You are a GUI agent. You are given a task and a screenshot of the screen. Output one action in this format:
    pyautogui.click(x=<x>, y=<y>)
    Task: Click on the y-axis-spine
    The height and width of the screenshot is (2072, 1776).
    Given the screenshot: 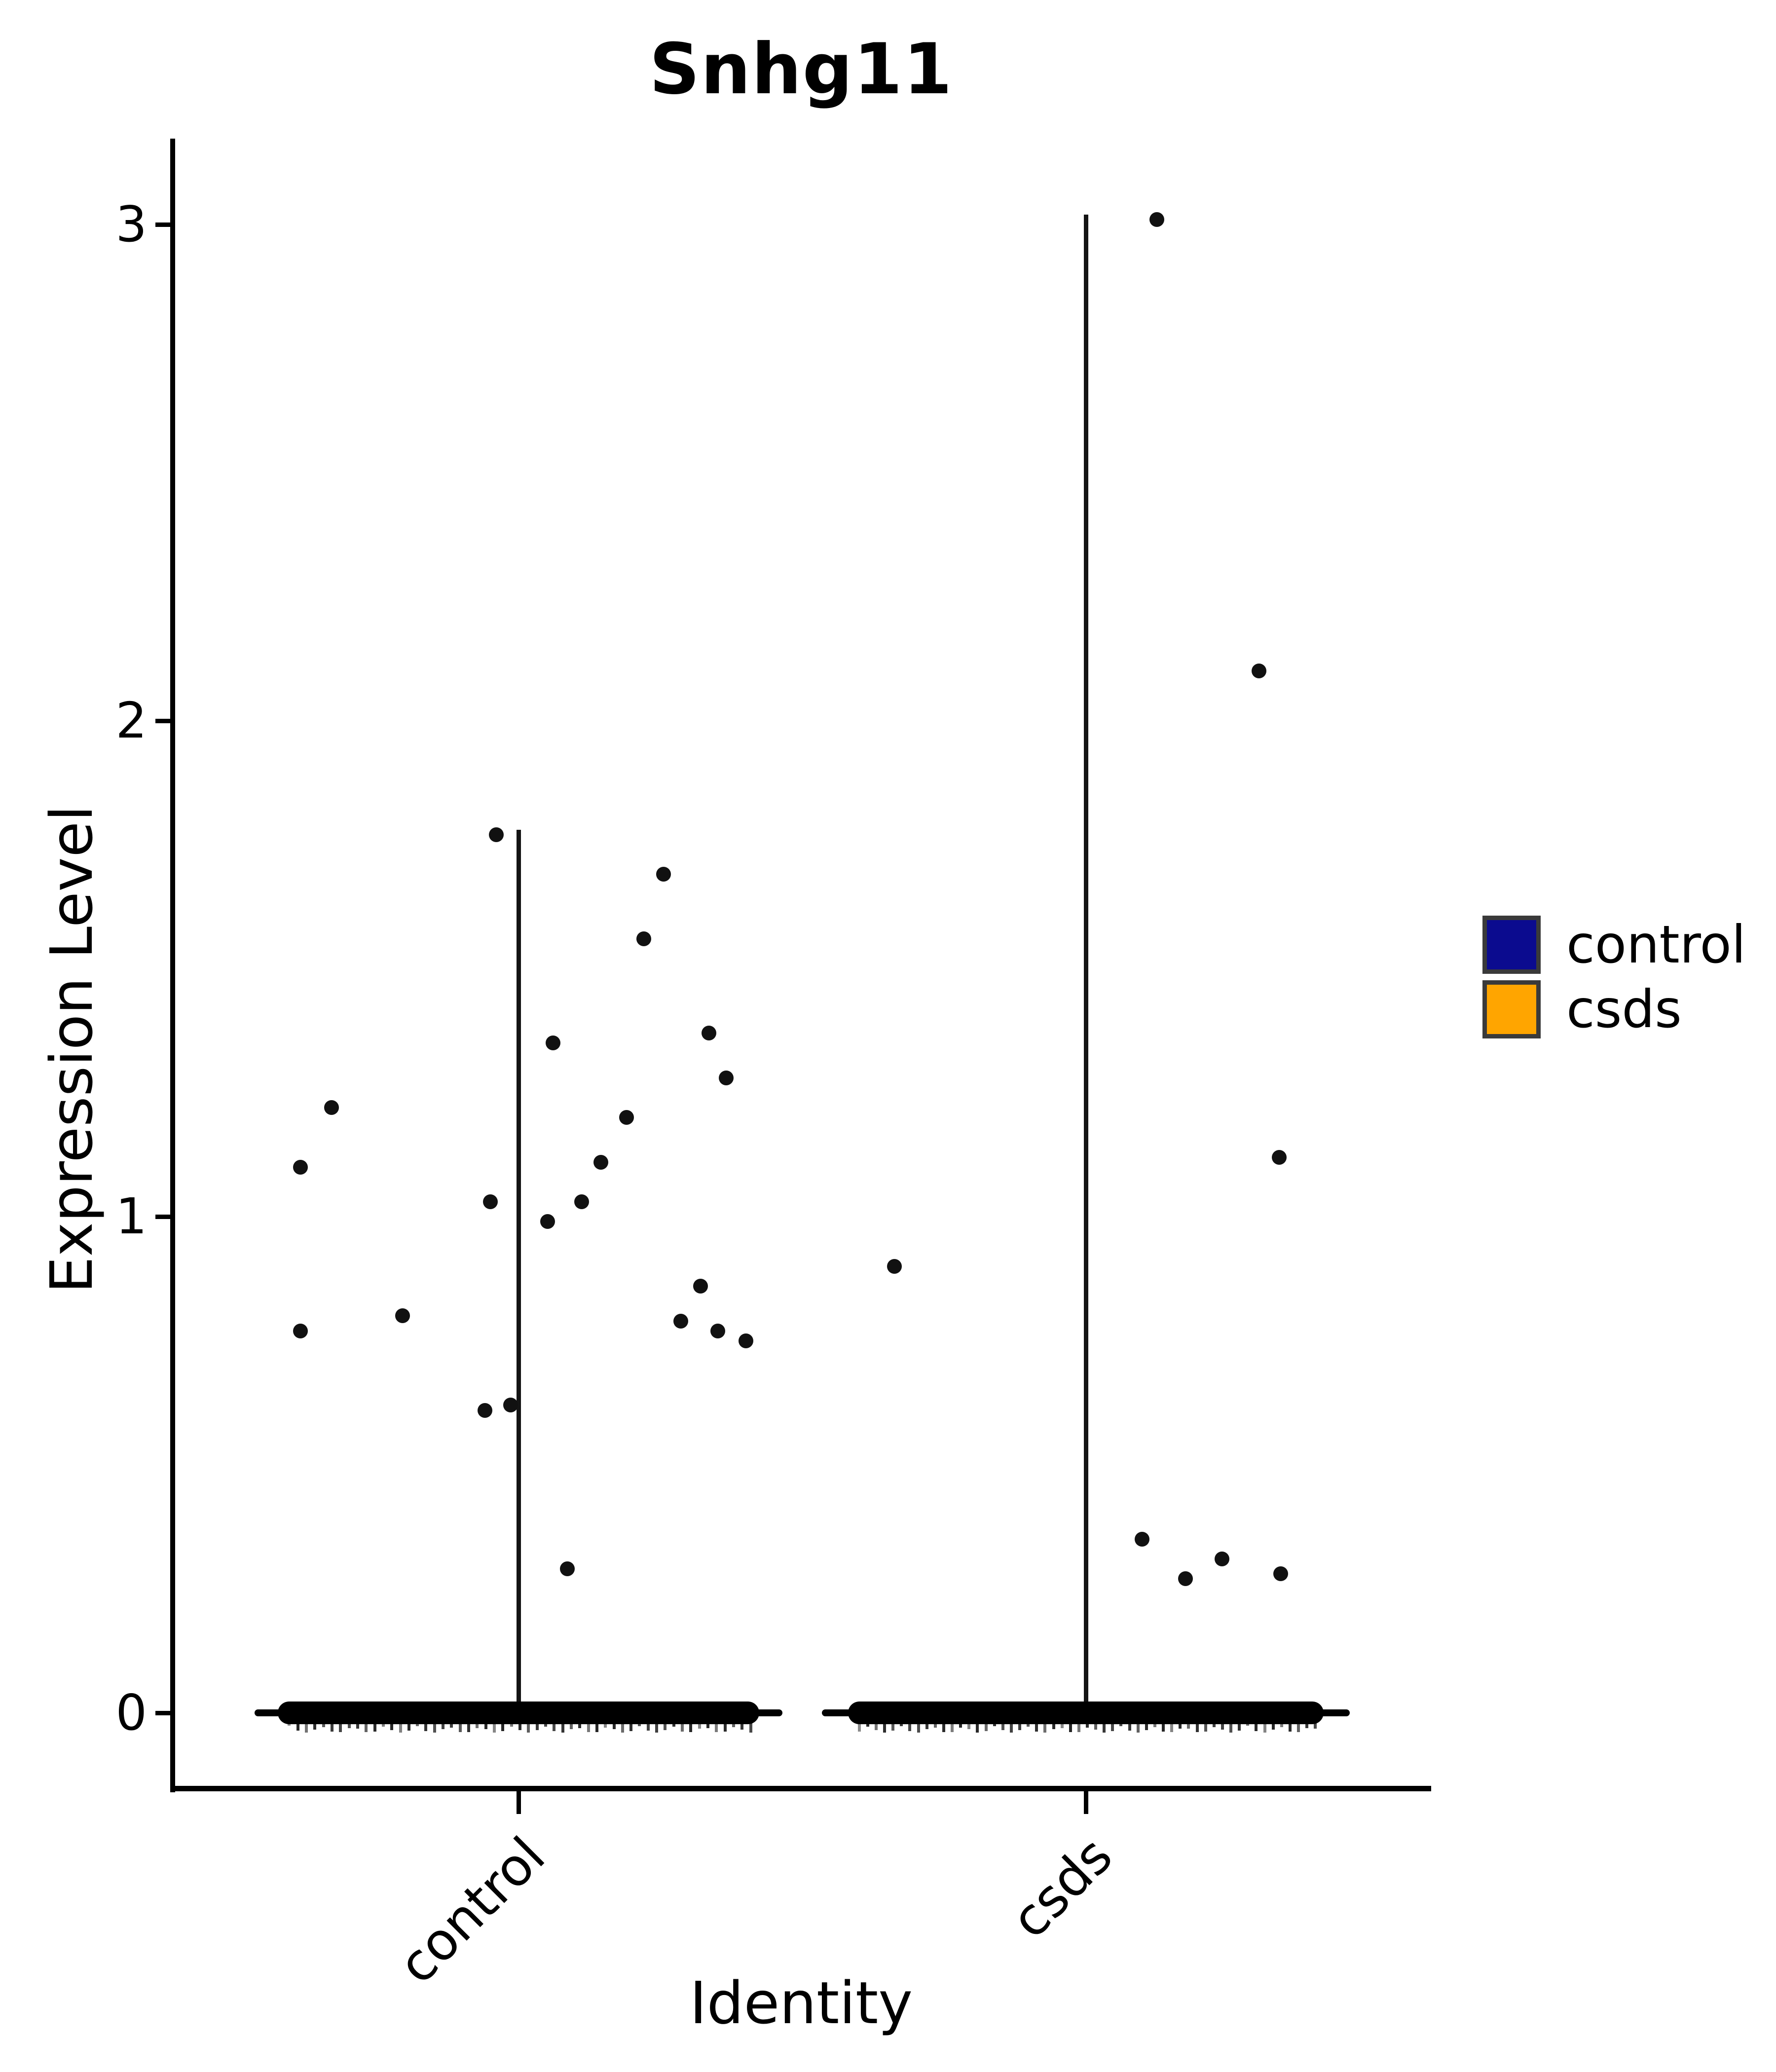 What is the action you would take?
    pyautogui.click(x=173, y=966)
    